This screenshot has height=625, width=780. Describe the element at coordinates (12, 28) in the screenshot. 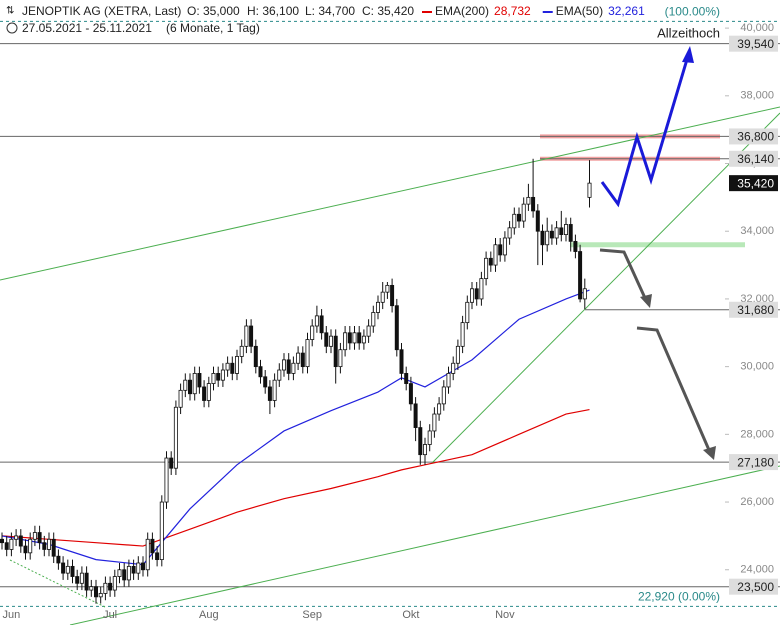

I see `clock-icon` at that location.